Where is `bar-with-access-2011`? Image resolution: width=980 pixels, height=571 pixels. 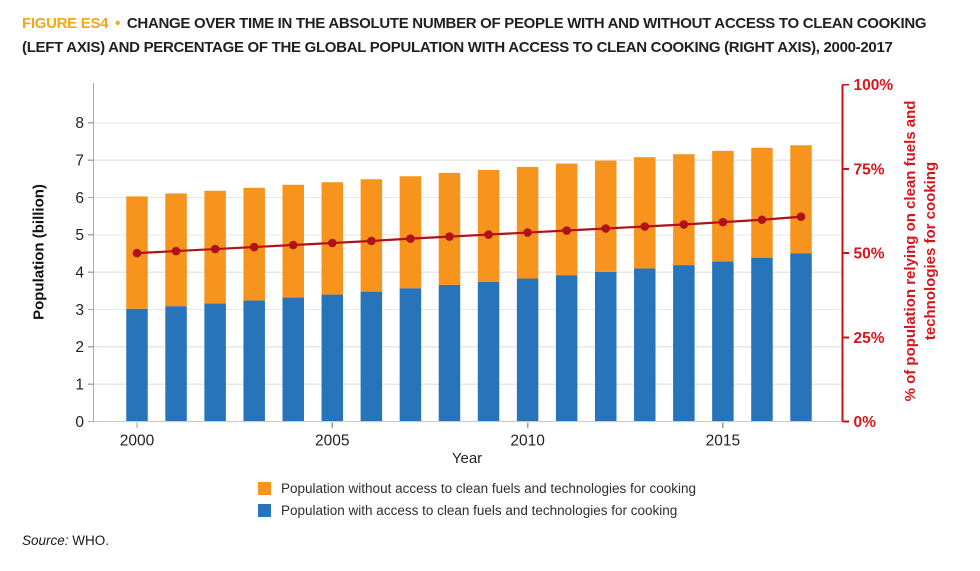
bar-with-access-2011 is located at coordinates (566, 348).